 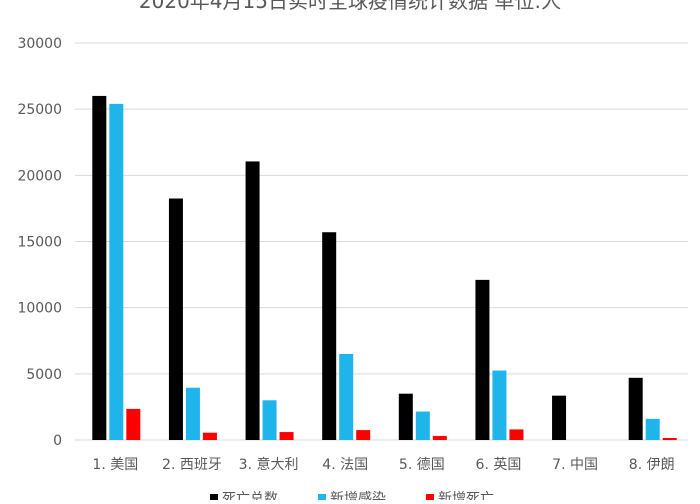 What do you see at coordinates (358, 495) in the screenshot?
I see `legend-label-2: 新增感染` at bounding box center [358, 495].